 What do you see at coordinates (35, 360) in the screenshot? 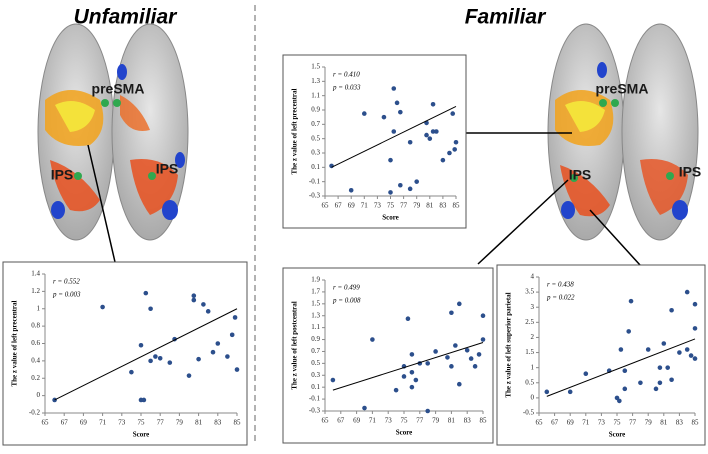
I see `y-tick-label: 0.4` at bounding box center [35, 360].